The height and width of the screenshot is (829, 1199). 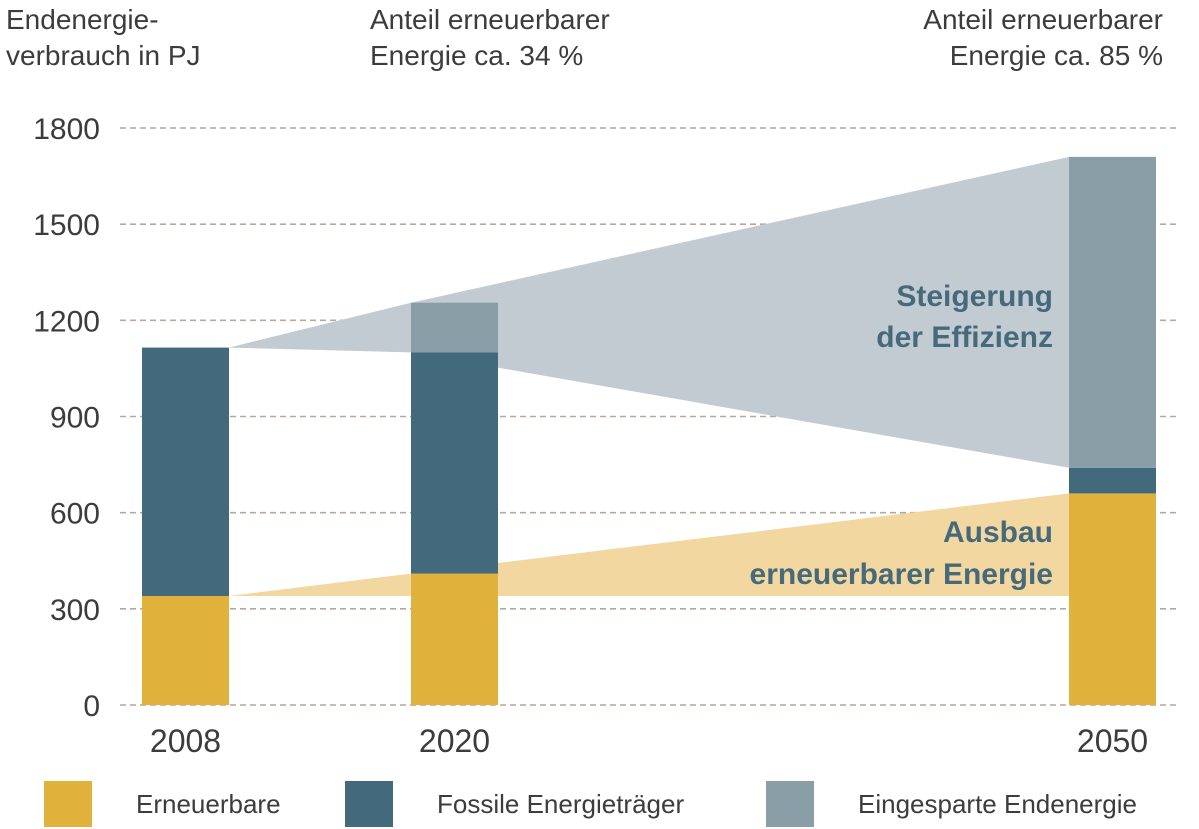 I want to click on band-label: Ausbau, so click(x=998, y=532).